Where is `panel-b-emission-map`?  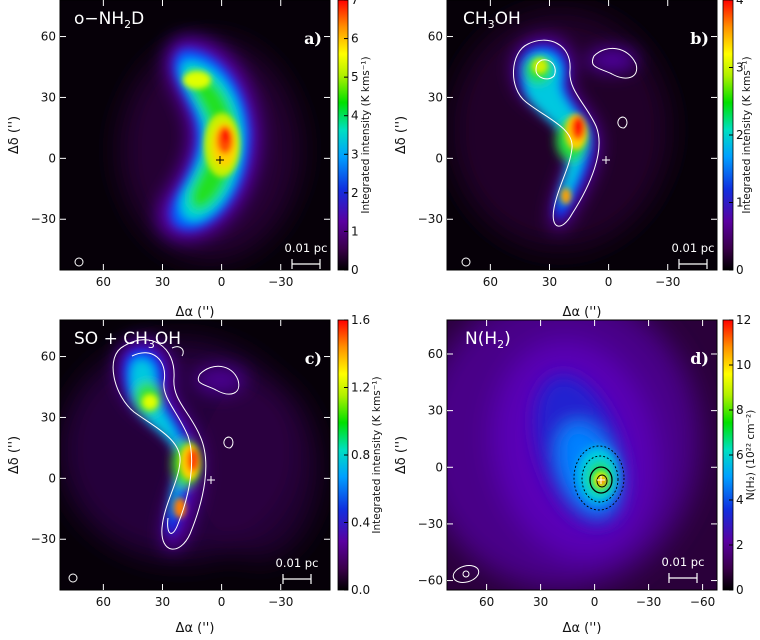 panel-b-emission-map is located at coordinates (560, 130).